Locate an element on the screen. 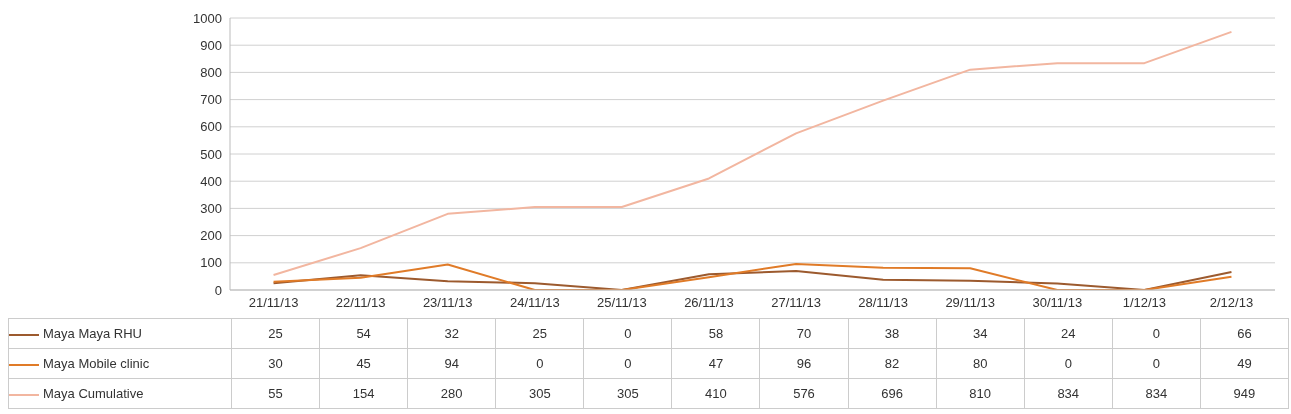 Image resolution: width=1291 pixels, height=414 pixels. x-tick-label: 22/11/13 is located at coordinates (360, 303).